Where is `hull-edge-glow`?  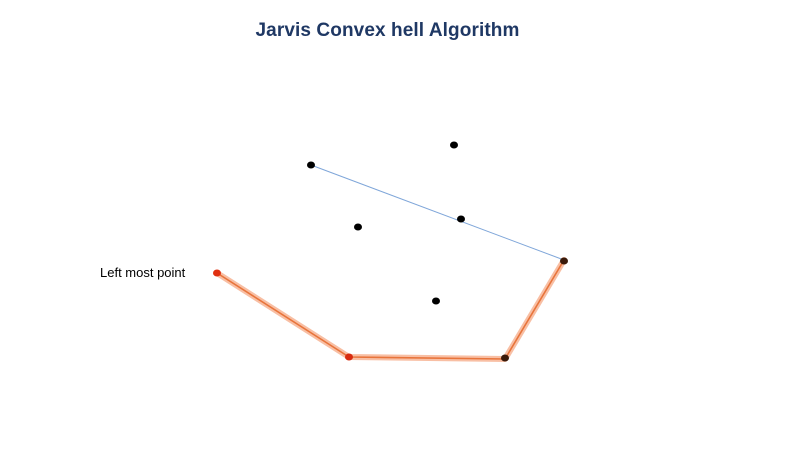 hull-edge-glow is located at coordinates (390, 309).